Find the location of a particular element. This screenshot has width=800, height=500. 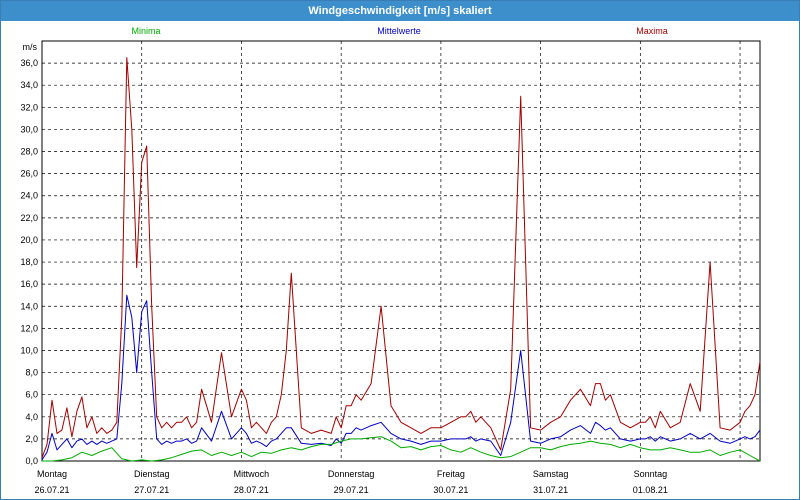

y-tick-label: 14,0 is located at coordinates (29, 306).